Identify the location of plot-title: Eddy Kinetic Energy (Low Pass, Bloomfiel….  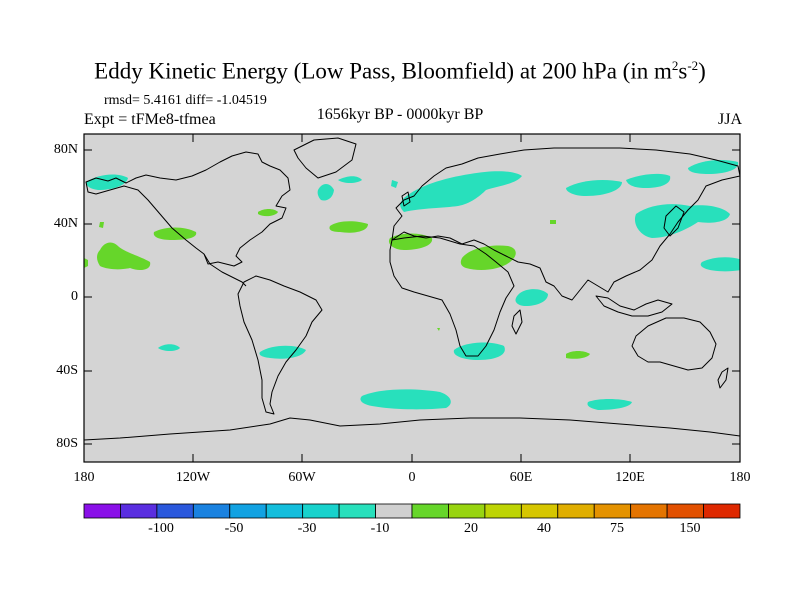
(400, 71).